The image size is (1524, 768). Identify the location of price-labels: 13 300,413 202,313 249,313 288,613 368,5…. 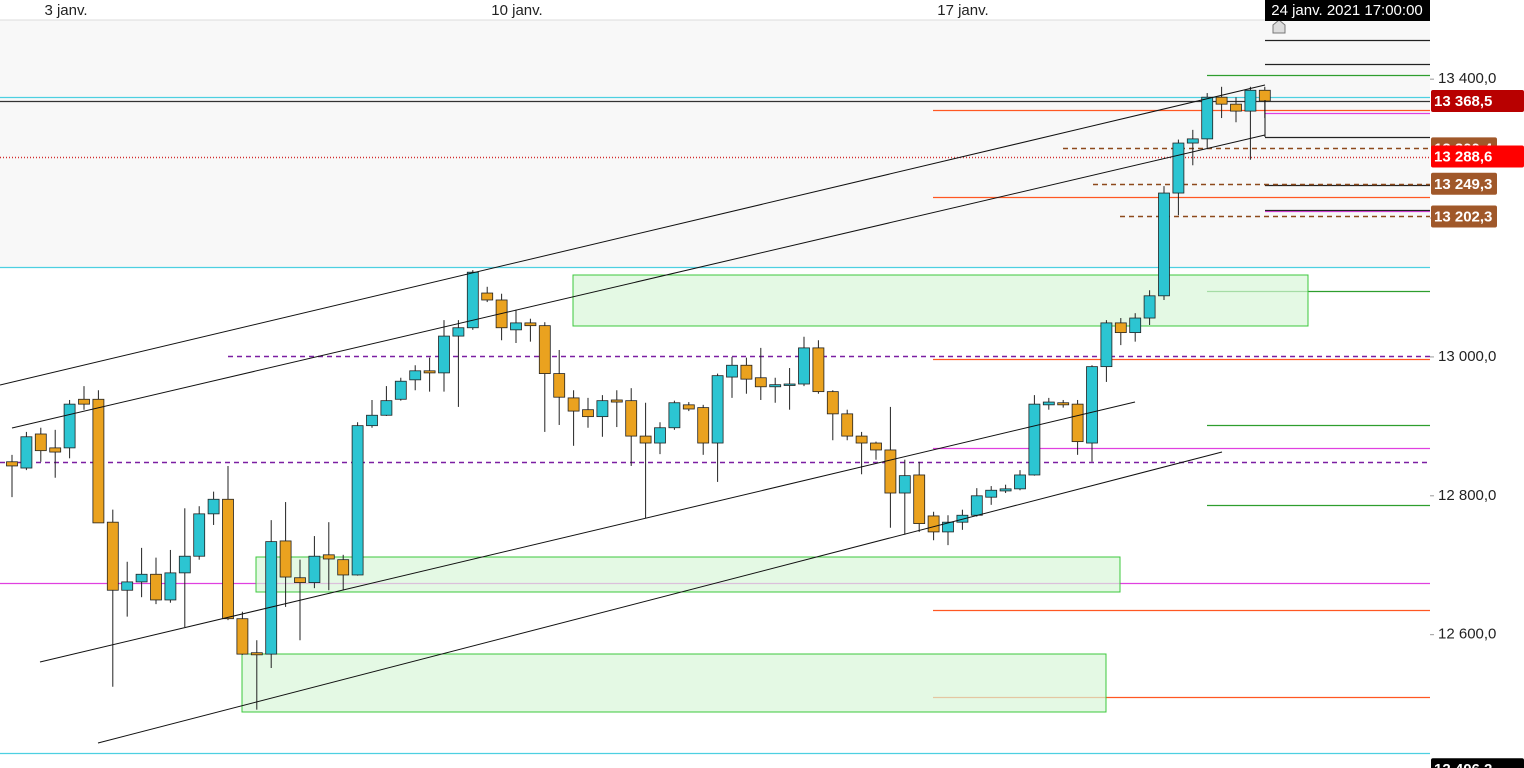
(1477, 429).